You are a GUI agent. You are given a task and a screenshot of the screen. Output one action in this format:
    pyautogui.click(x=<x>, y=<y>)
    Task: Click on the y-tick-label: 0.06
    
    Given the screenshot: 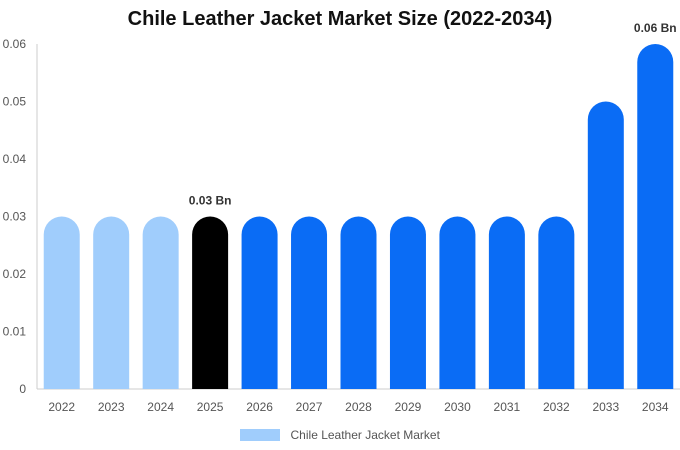 What is the action you would take?
    pyautogui.click(x=15, y=44)
    